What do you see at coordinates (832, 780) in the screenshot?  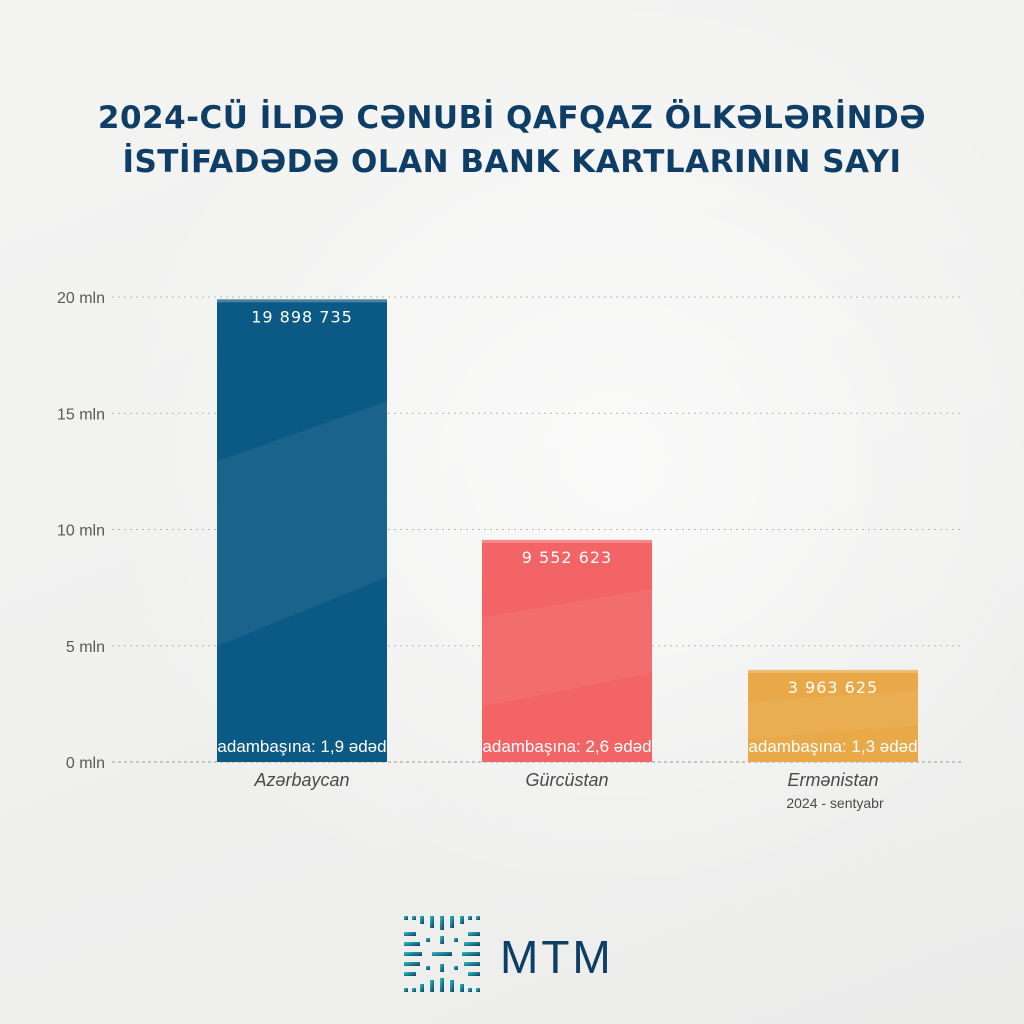 I see `x-category-label: Ermənistan` at bounding box center [832, 780].